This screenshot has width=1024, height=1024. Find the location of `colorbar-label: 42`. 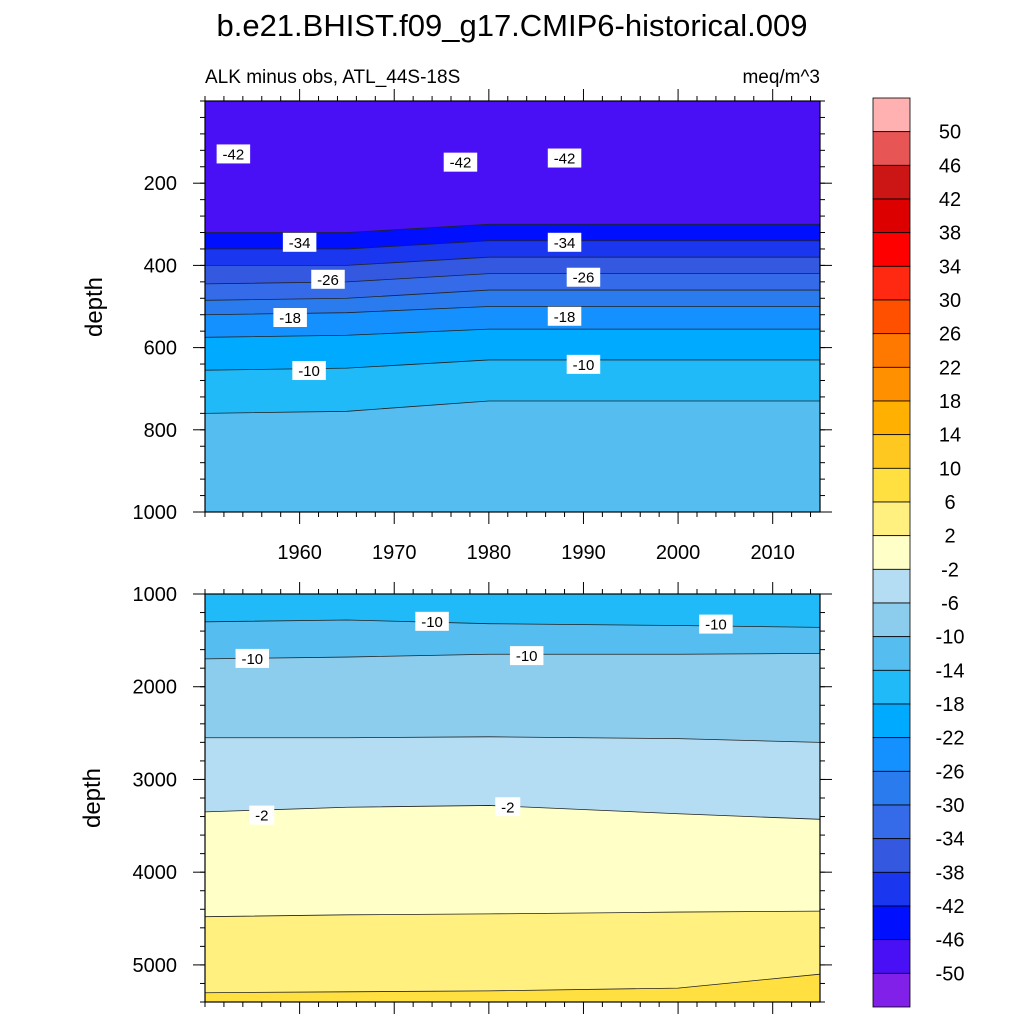

colorbar-label: 42 is located at coordinates (950, 200).